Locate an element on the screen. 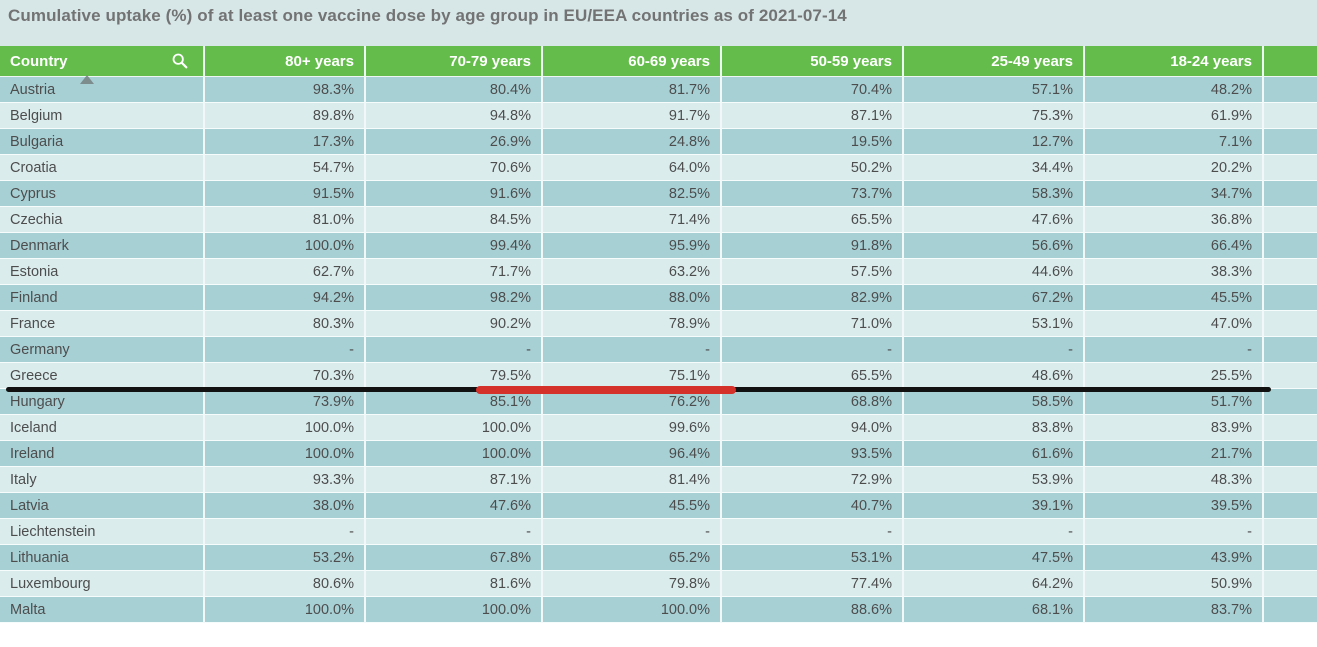  value-cell: 67.8% is located at coordinates (454, 558).